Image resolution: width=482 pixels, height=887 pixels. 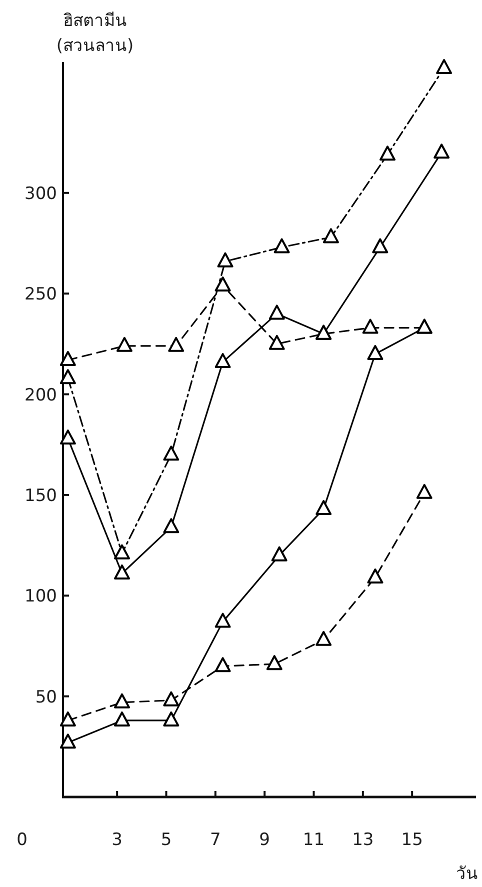 What do you see at coordinates (166, 840) in the screenshot?
I see `x-tick-label: 5` at bounding box center [166, 840].